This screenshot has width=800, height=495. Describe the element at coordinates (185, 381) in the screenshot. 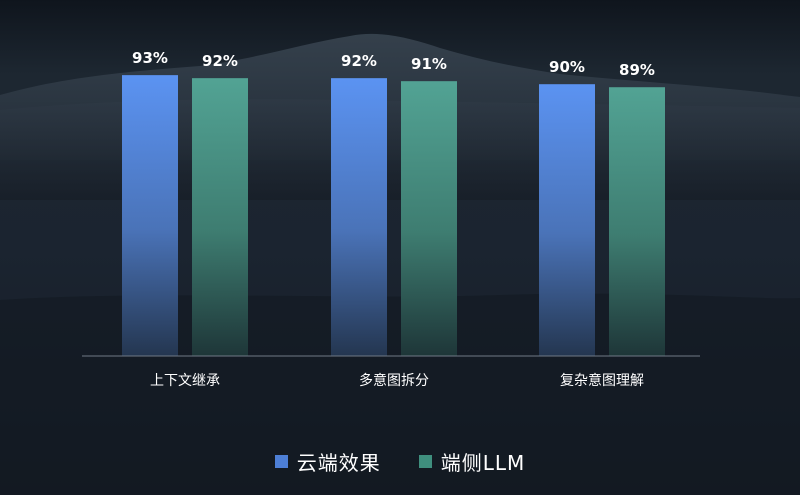

I see `category-label-0: 上下文继承` at that location.